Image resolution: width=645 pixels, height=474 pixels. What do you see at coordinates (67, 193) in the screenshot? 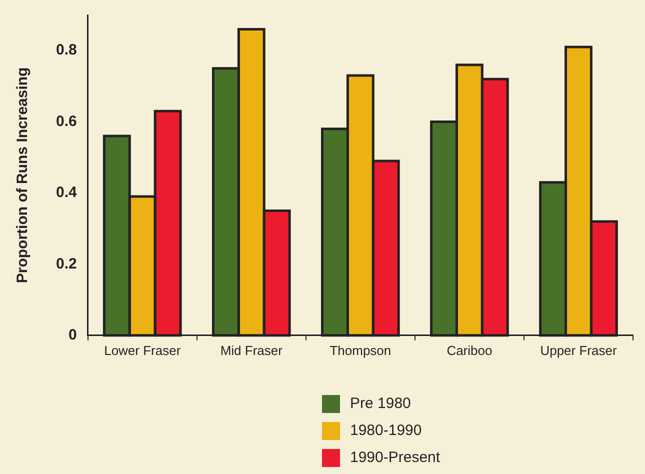
I see `y-tick-label: 0.4` at bounding box center [67, 193].